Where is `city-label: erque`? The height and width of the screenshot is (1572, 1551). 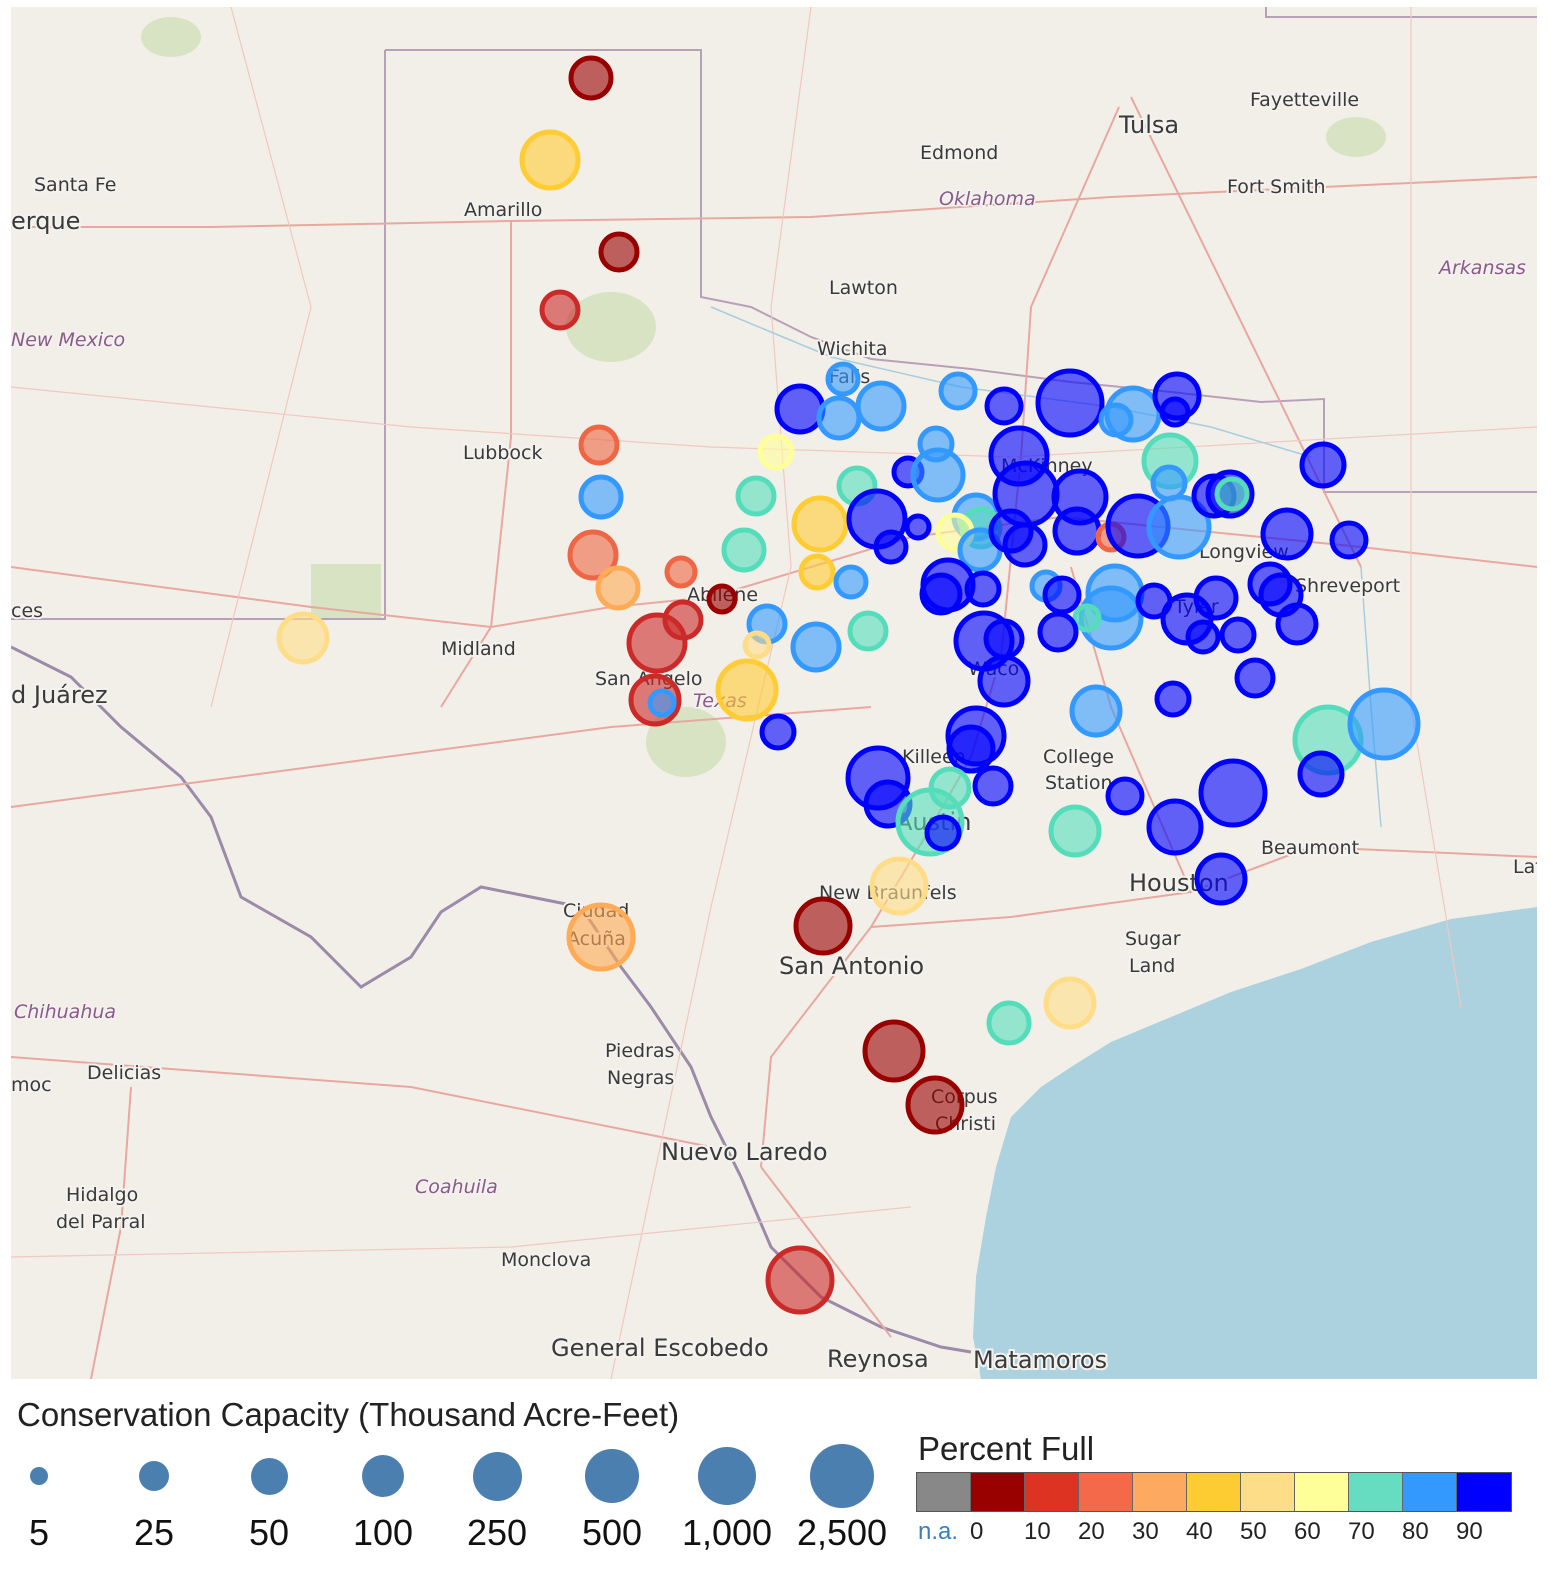
city-label: erque is located at coordinates (45, 221).